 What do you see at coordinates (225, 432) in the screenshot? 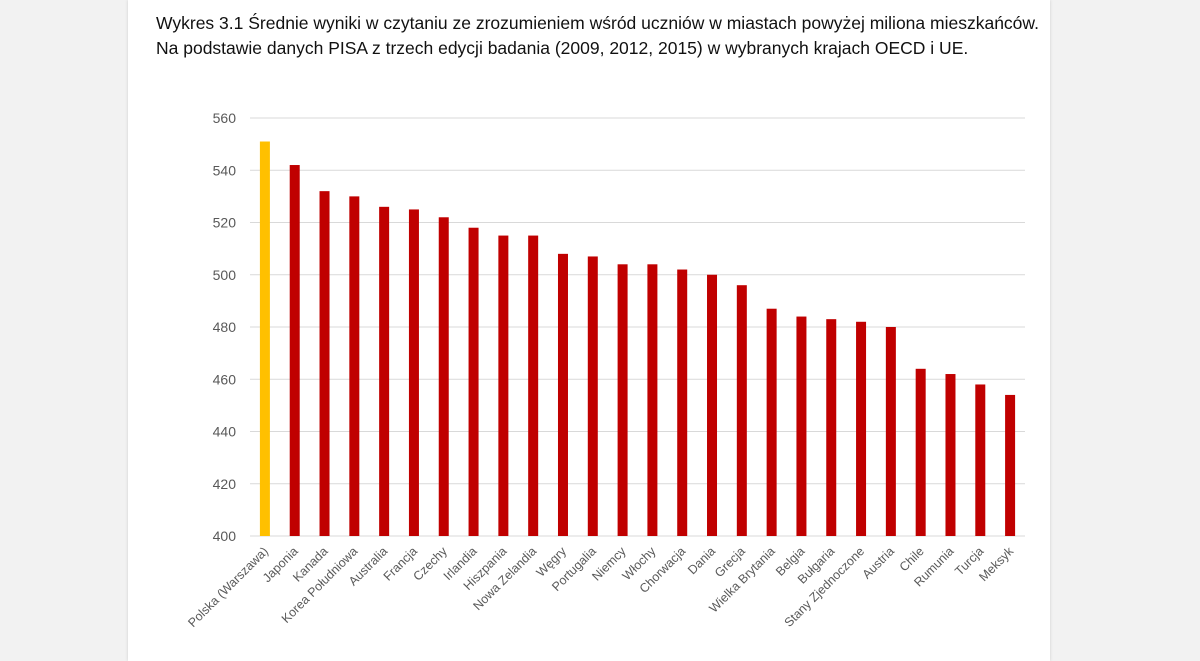
I see `y-tick-label: 440` at bounding box center [225, 432].